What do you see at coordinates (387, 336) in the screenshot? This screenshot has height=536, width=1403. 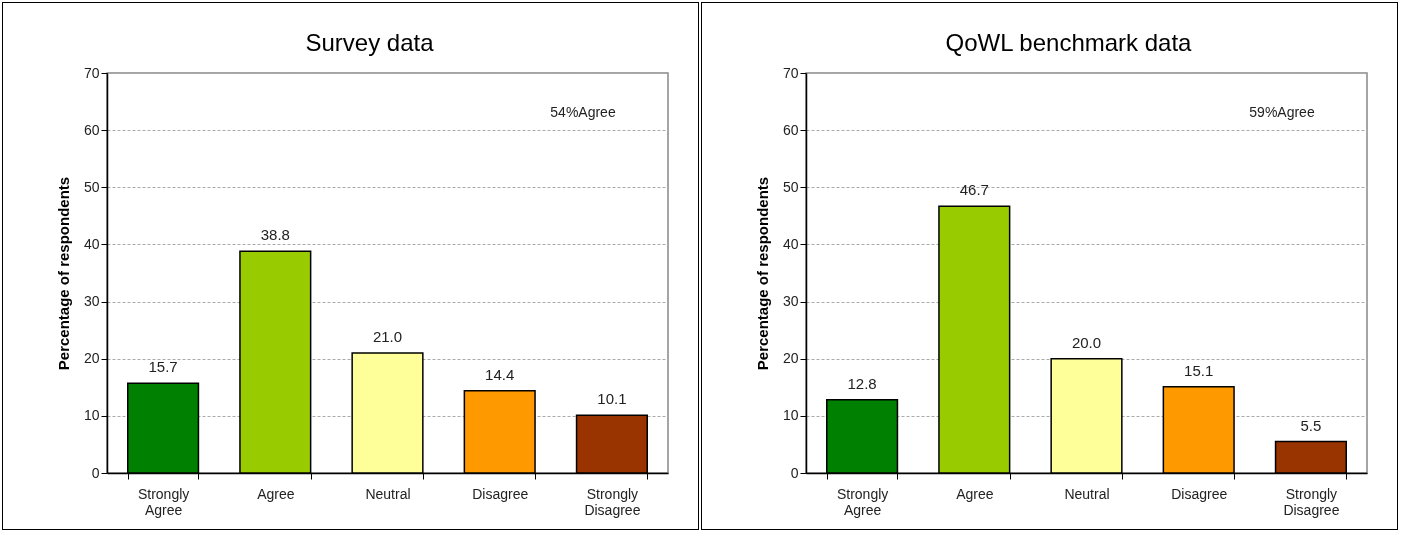 I see `data-label: 21.0` at bounding box center [387, 336].